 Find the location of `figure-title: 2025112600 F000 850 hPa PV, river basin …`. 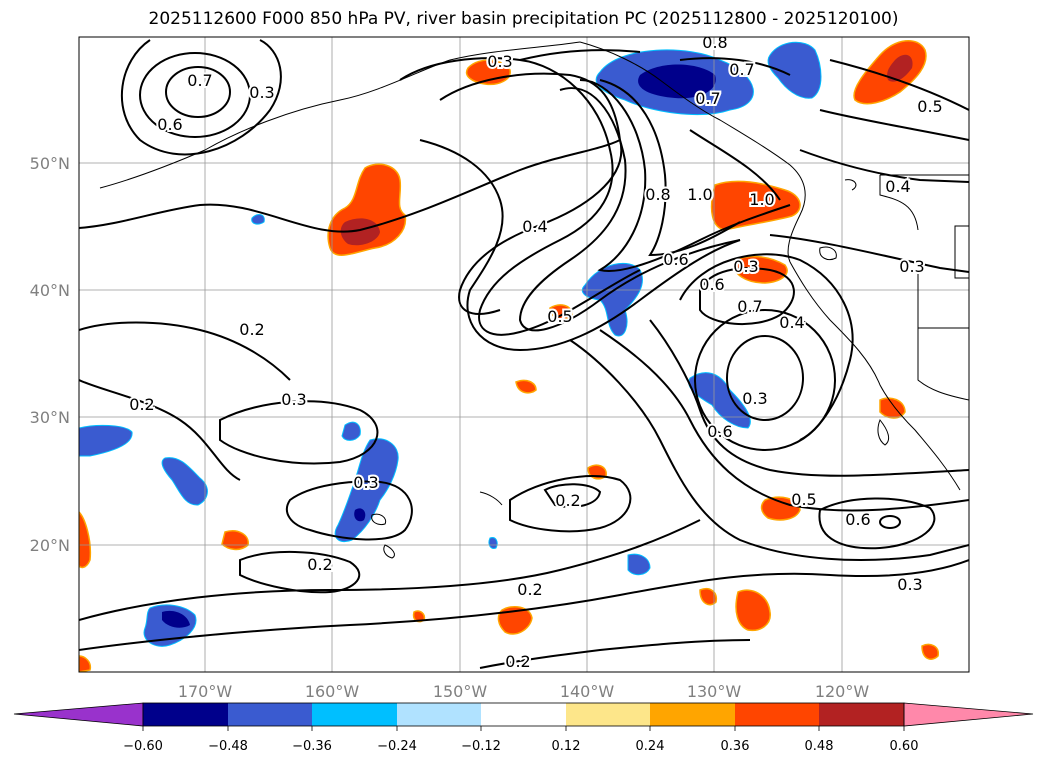

figure-title: 2025112600 F000 850 hPa PV, river basin … is located at coordinates (523, 19).